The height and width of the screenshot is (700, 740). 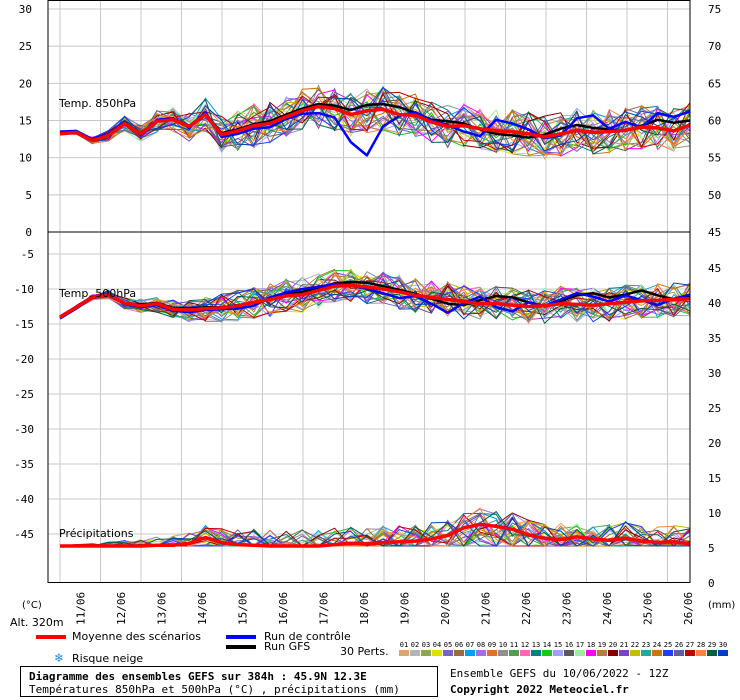 I want to click on ytick-right-850: 50, so click(x=714, y=195).